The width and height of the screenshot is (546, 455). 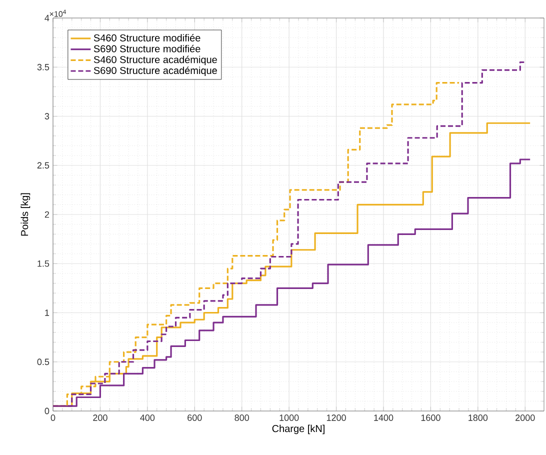 What do you see at coordinates (47, 313) in the screenshot?
I see `y-tick-label: 1` at bounding box center [47, 313].